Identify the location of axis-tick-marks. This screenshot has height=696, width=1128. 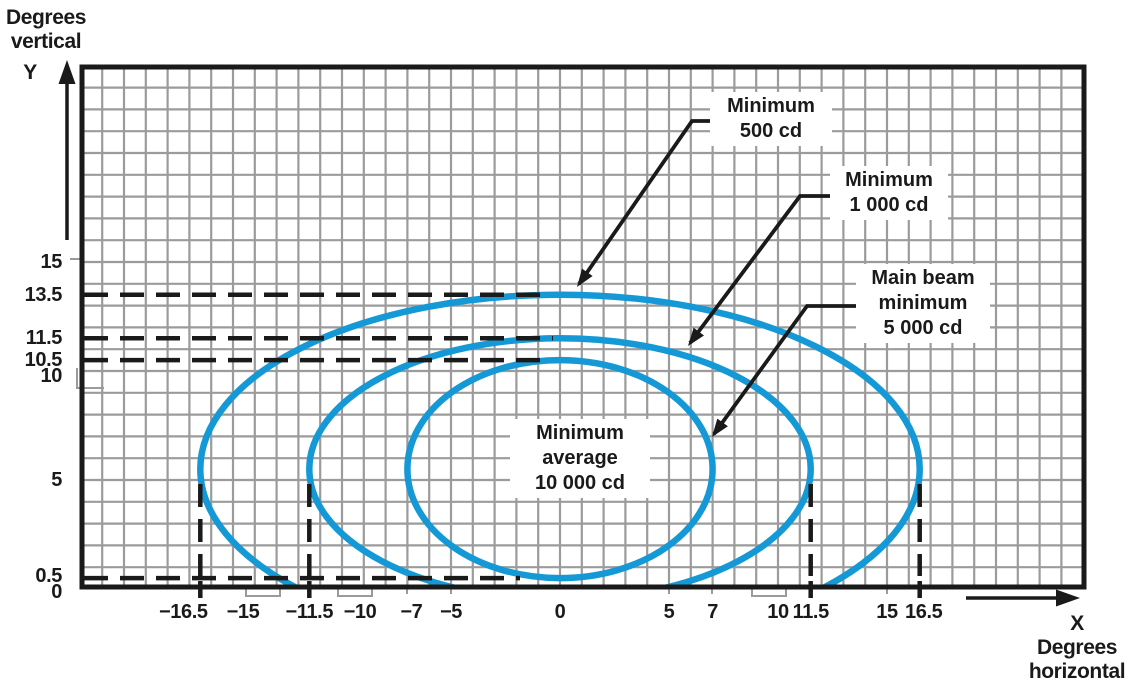
(560, 589).